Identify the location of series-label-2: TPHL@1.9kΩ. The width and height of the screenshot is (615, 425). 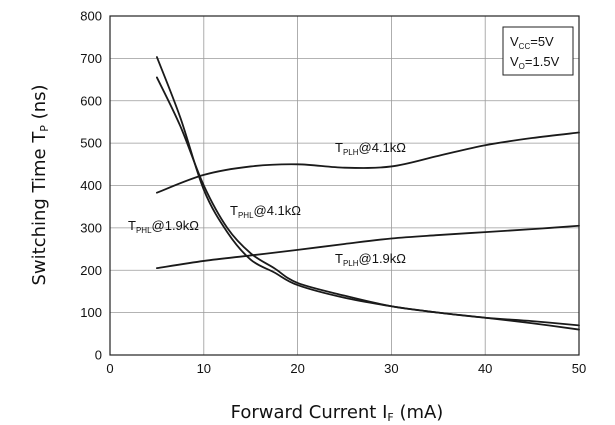
(163, 226).